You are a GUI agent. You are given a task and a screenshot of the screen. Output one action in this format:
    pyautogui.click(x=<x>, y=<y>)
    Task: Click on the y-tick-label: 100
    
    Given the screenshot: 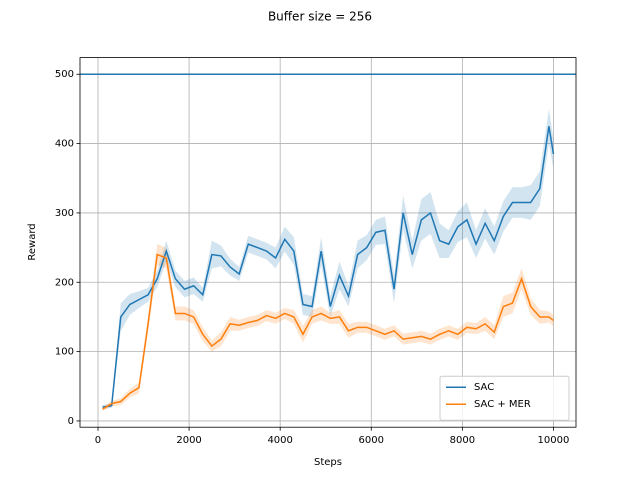 What is the action you would take?
    pyautogui.click(x=64, y=352)
    